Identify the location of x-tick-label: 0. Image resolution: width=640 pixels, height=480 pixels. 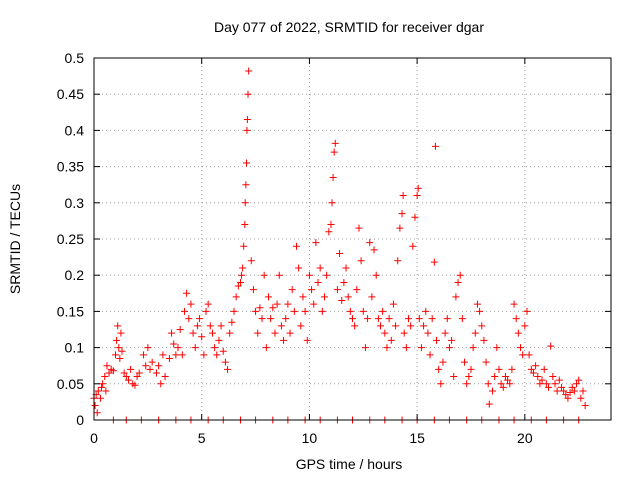
(94, 438).